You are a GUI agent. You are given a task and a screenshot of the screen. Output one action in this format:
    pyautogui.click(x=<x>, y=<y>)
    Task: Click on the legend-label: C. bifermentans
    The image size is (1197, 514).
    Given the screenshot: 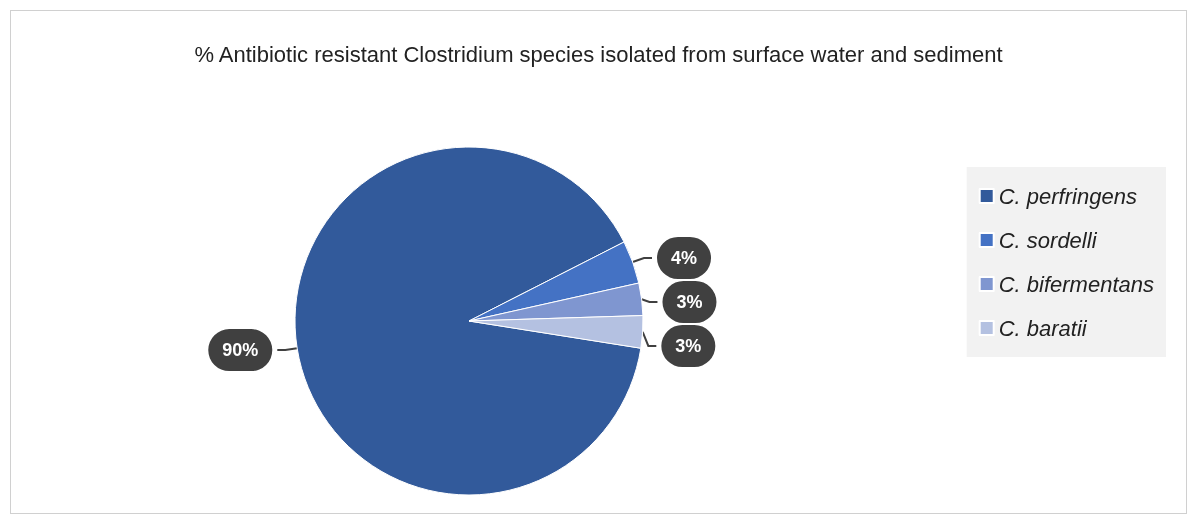 What is the action you would take?
    pyautogui.click(x=1076, y=284)
    